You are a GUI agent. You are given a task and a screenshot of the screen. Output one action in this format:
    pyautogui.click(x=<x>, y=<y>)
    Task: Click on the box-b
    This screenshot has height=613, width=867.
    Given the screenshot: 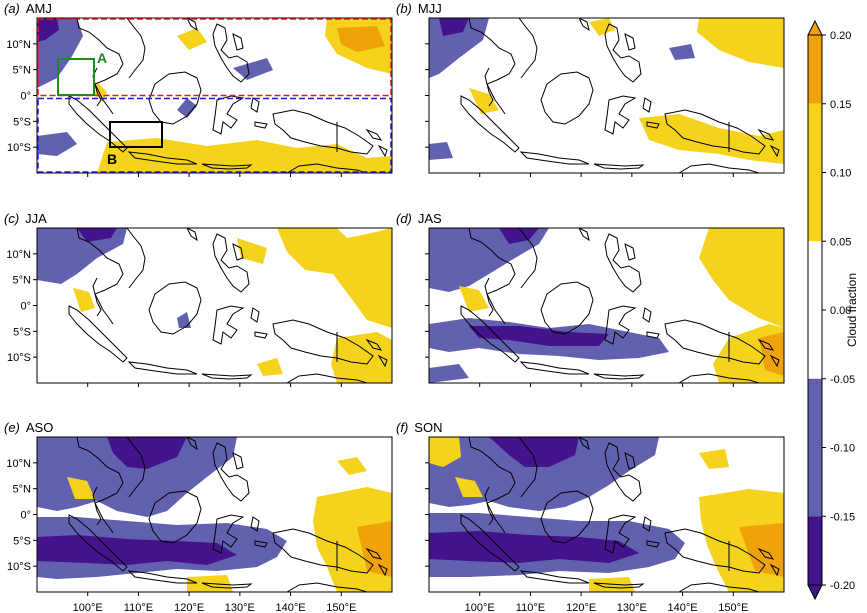 What is the action you would take?
    pyautogui.click(x=136, y=134)
    